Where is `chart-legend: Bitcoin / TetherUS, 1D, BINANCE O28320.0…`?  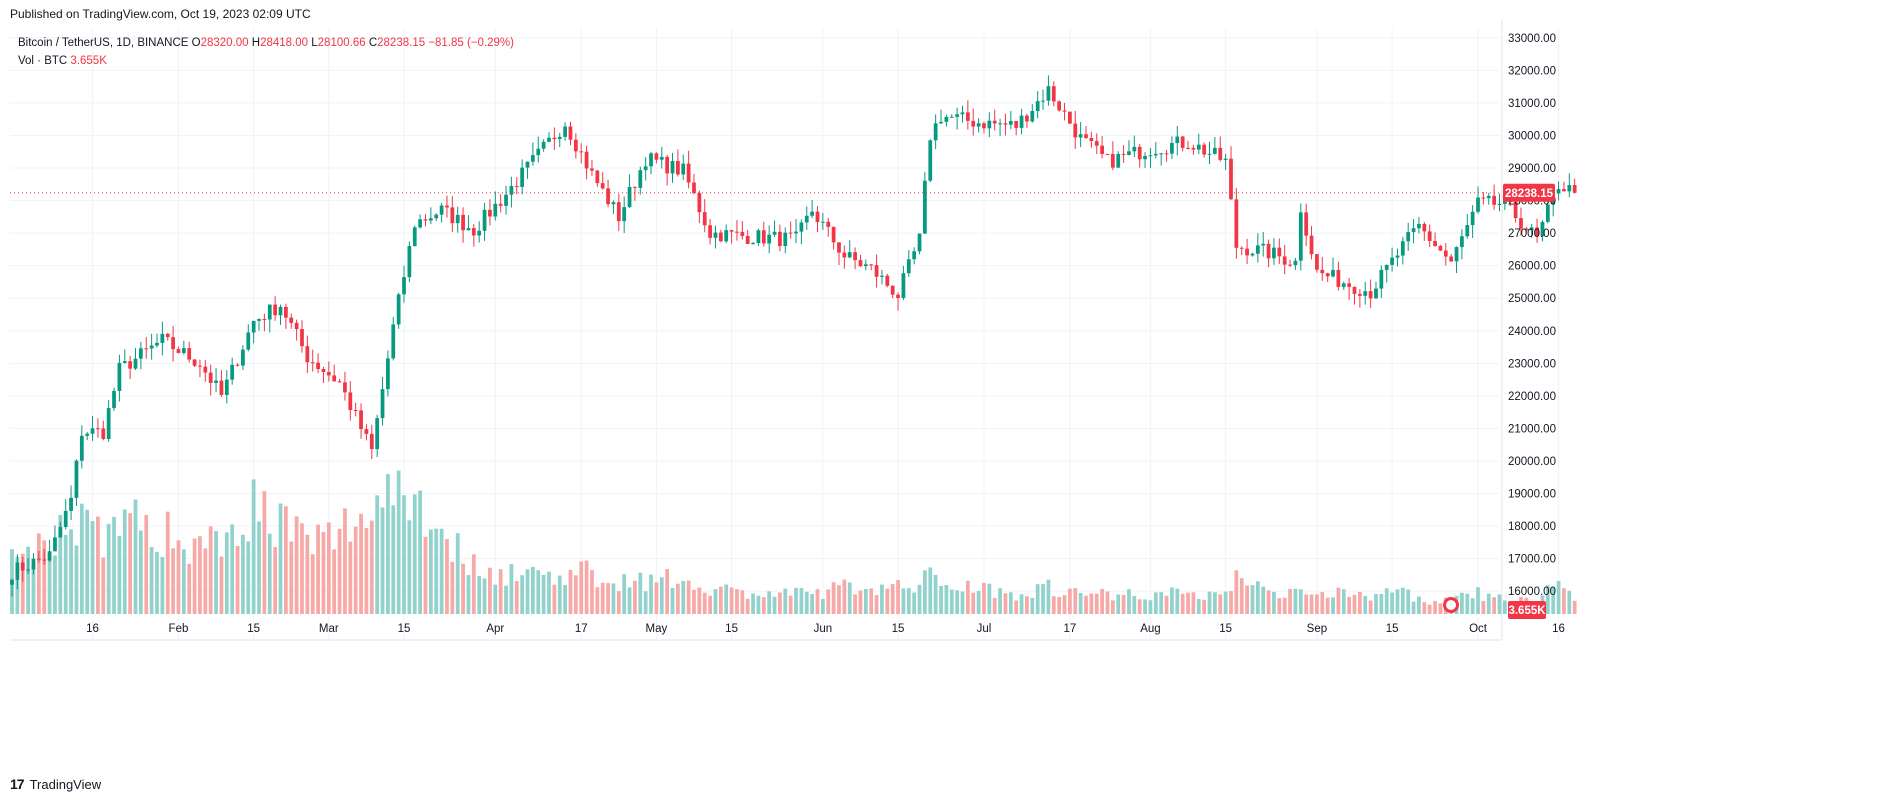
chart-legend: Bitcoin / TetherUS, 1D, BINANCE O28320.0… is located at coordinates (266, 52).